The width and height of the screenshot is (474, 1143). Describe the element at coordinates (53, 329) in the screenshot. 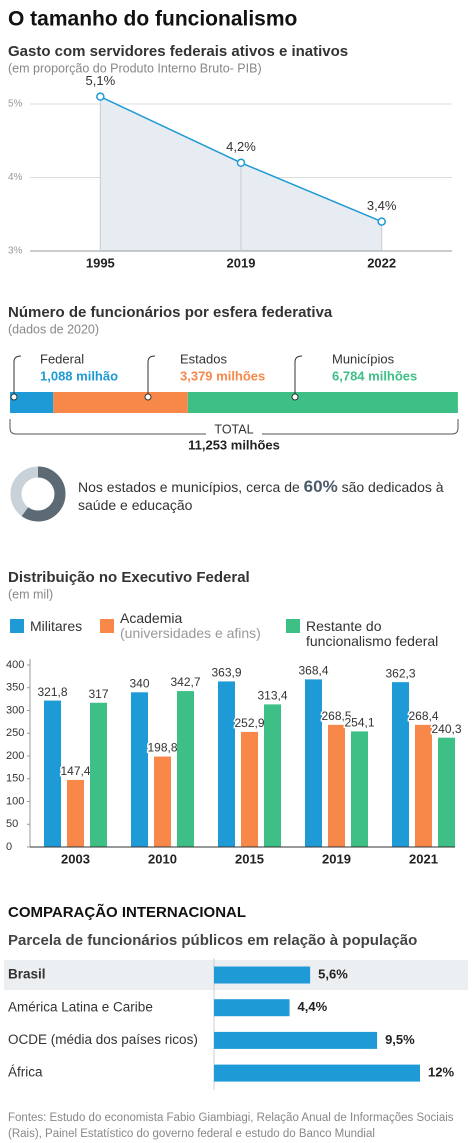

I see `chart-subtitle: (dados de 2020)` at that location.